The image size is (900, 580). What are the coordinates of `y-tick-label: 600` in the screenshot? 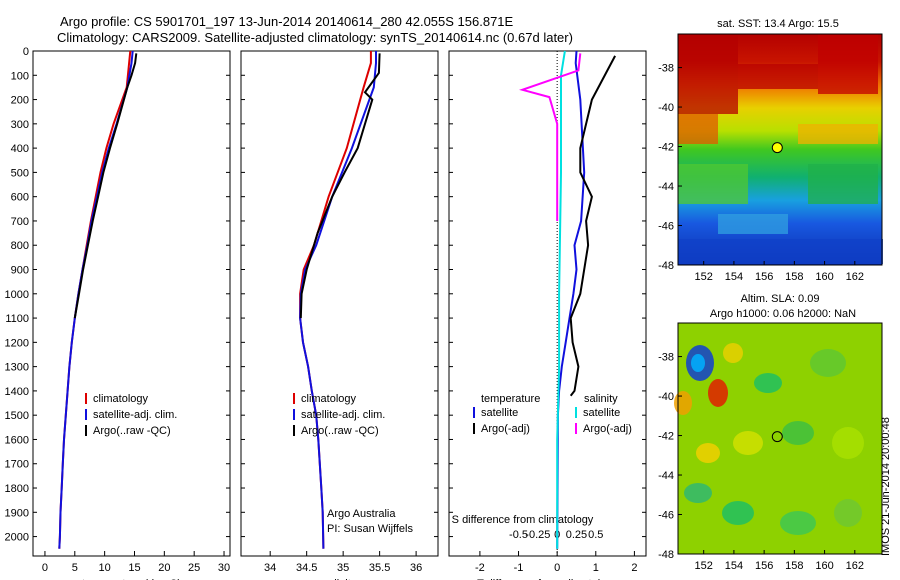 It's located at (20, 198).